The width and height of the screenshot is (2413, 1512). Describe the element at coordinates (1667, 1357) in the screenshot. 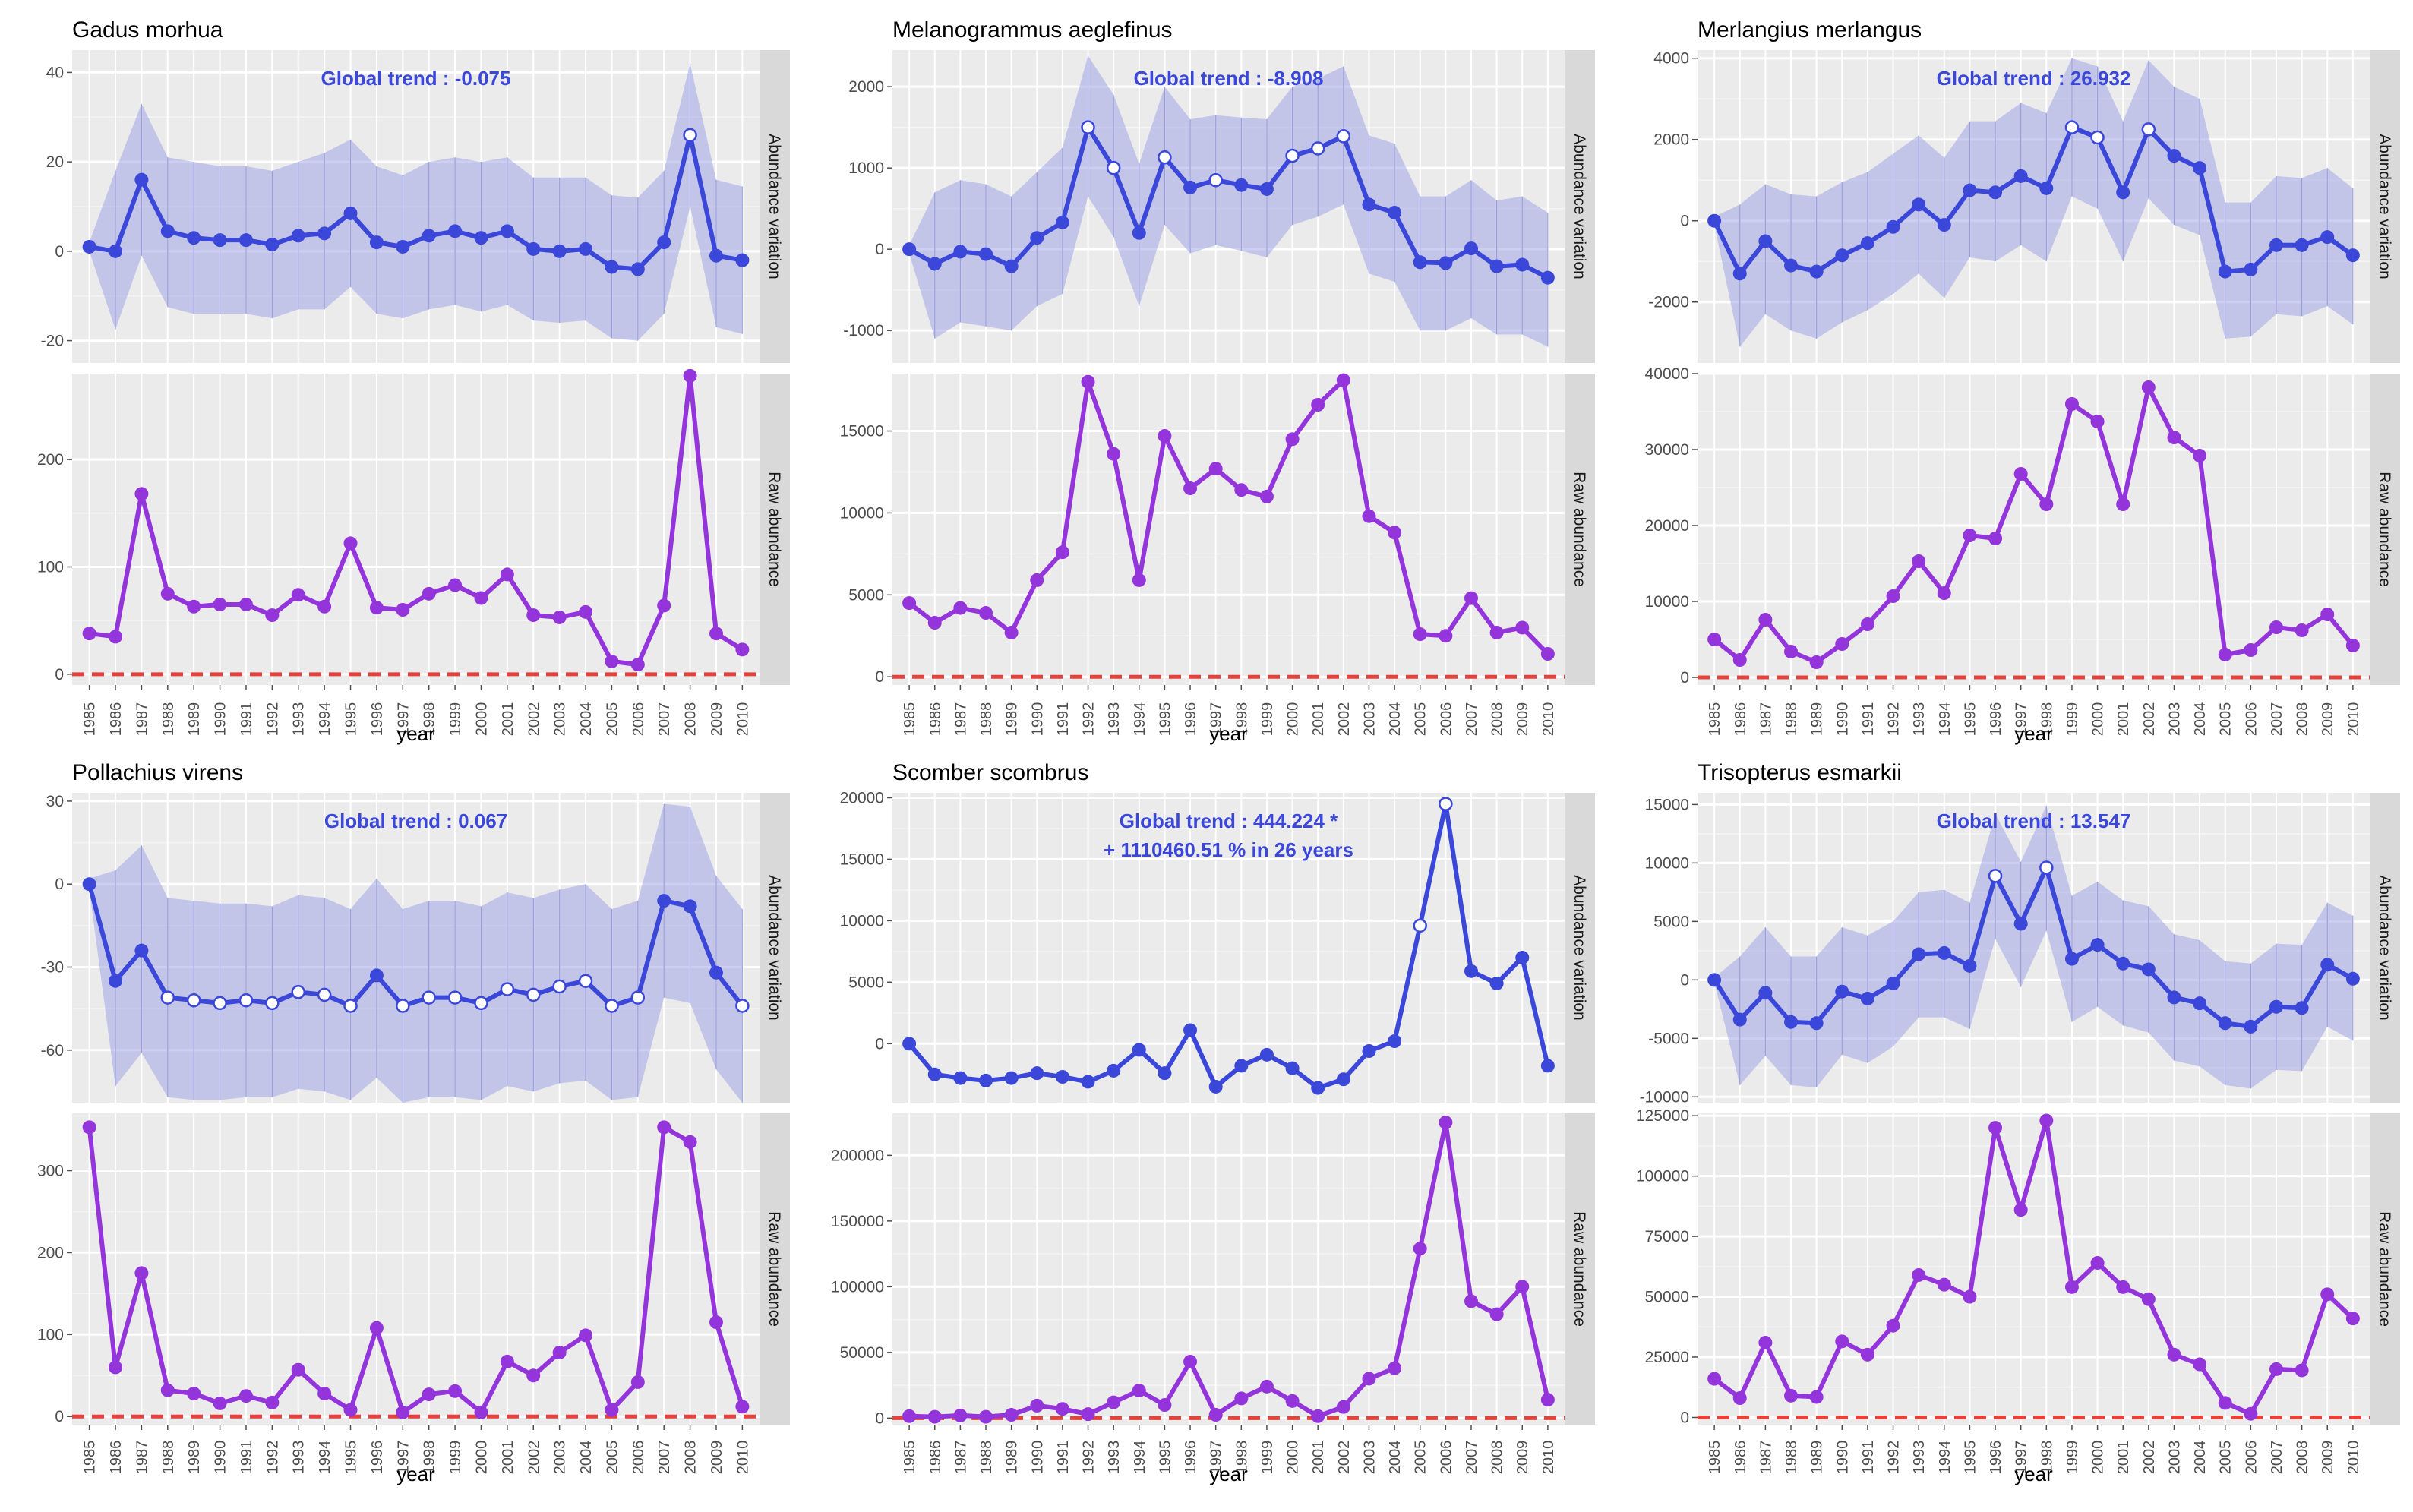

I see `y-tick-label: 25000` at that location.